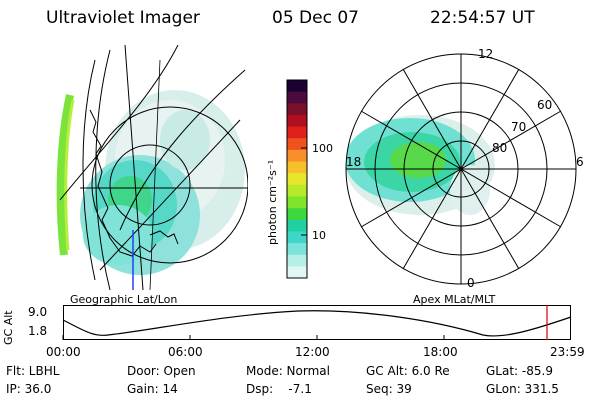  Describe the element at coordinates (322, 148) in the screenshot. I see `colorbar-tick-100: 100` at that location.